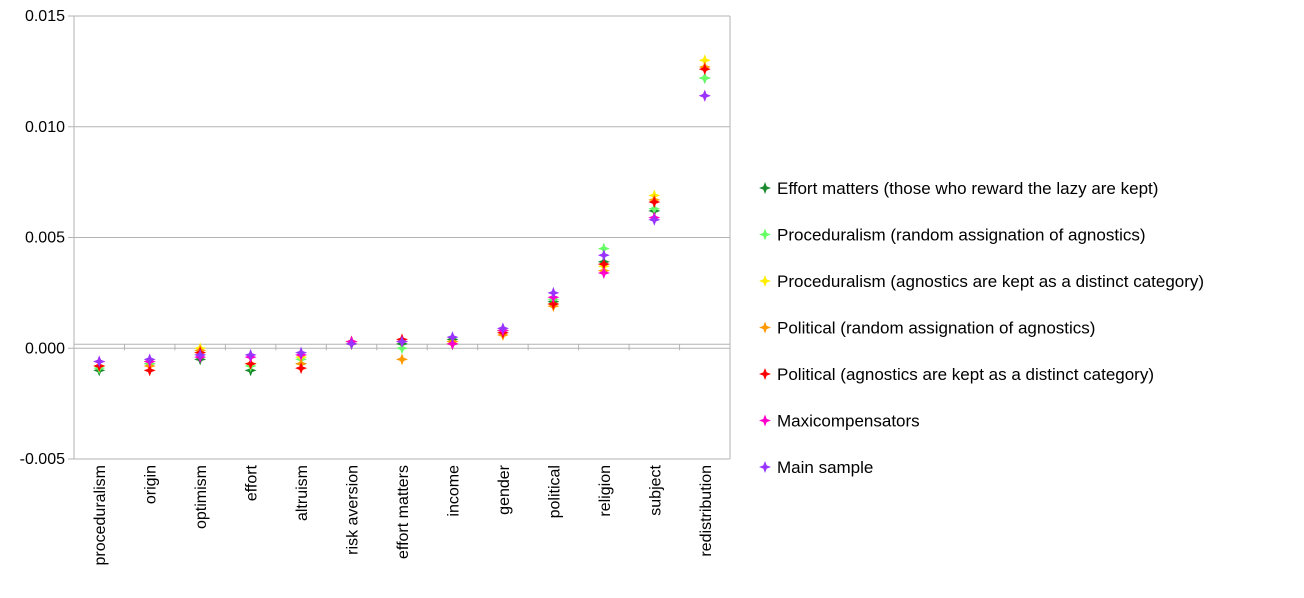 This screenshot has height=598, width=1304. I want to click on x-category-label: altruism, so click(302, 493).